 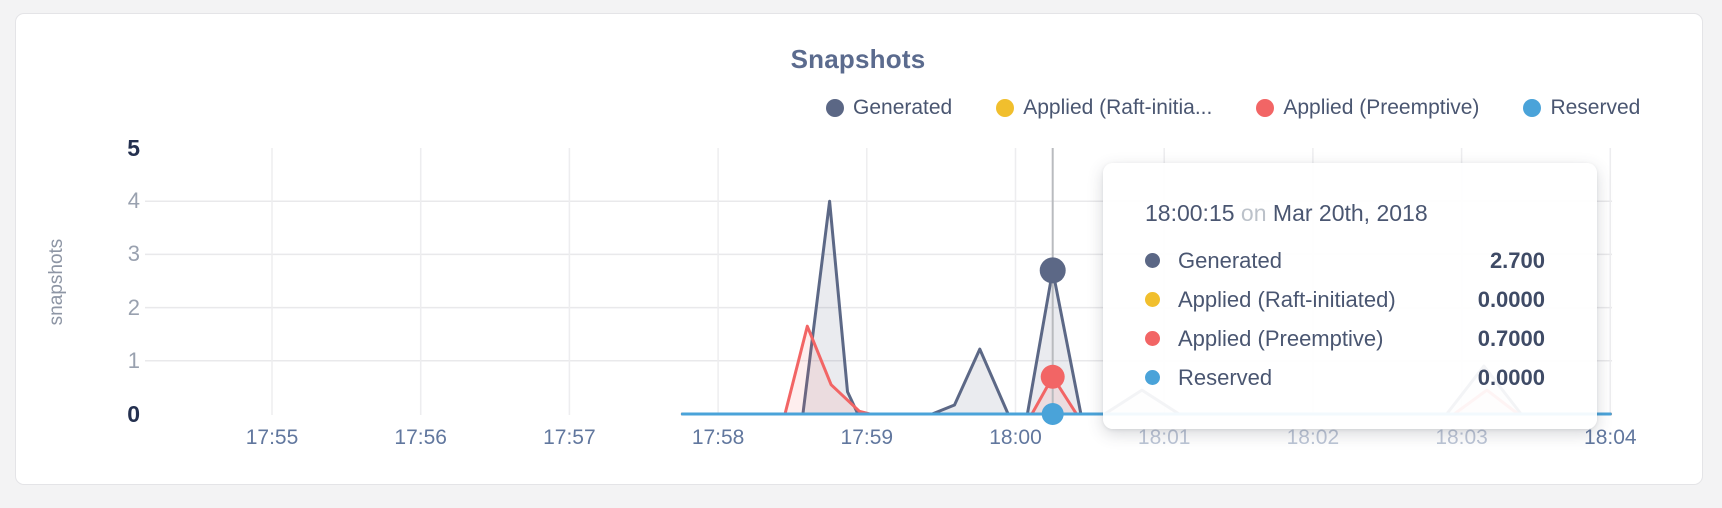 I want to click on legend-label: Applied (Preemptive), so click(x=1381, y=107).